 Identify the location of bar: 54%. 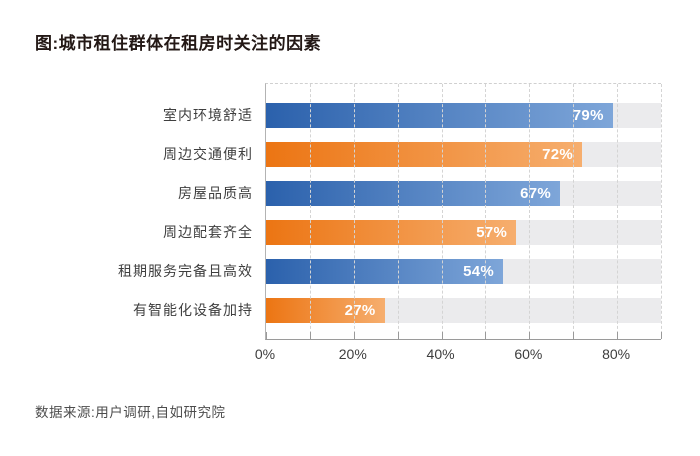
(384, 271).